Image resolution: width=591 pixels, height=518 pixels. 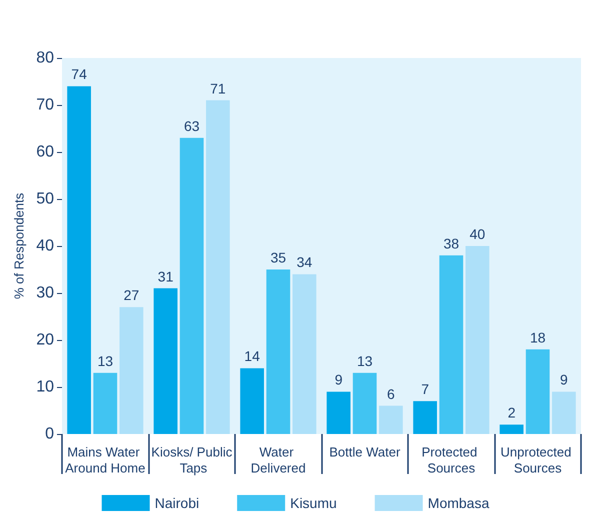 I want to click on data-label: 6, so click(x=391, y=394).